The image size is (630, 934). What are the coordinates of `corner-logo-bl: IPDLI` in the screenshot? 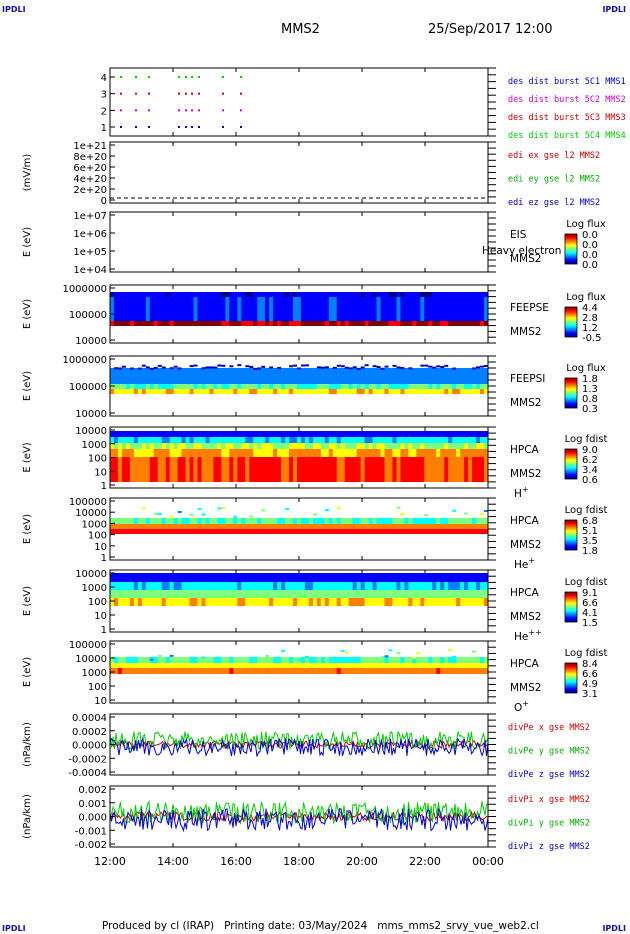 It's located at (14, 928).